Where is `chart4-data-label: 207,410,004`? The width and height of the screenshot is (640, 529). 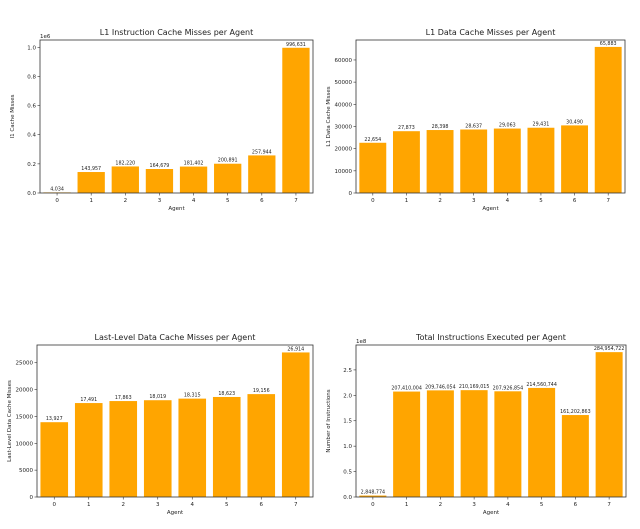 chart4-data-label: 207,410,004 is located at coordinates (406, 389).